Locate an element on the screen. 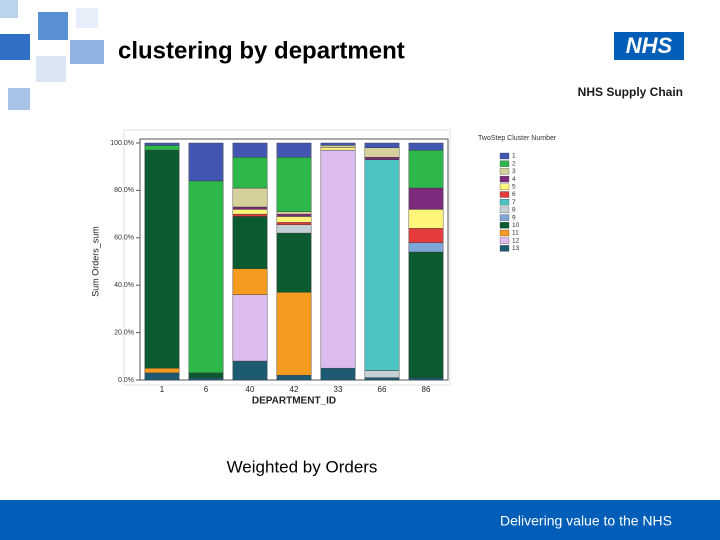 The height and width of the screenshot is (540, 720). y-tick-label: 100.0% is located at coordinates (122, 143).